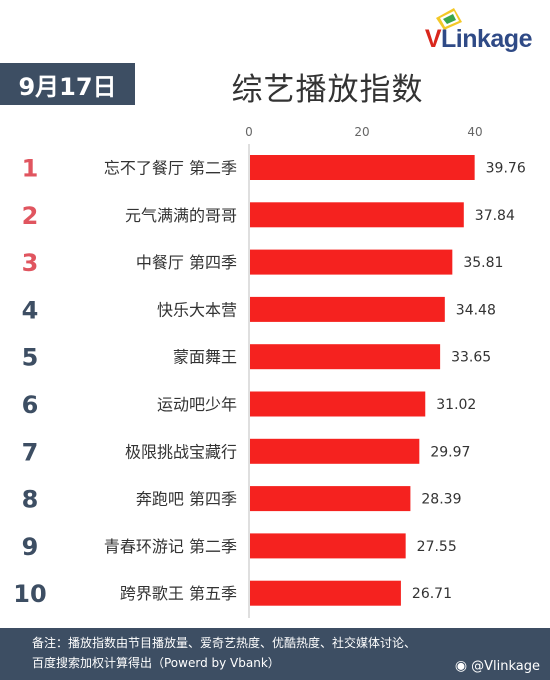 The image size is (550, 680). I want to click on vlinkage-logo: VLinkage, so click(462, 32).